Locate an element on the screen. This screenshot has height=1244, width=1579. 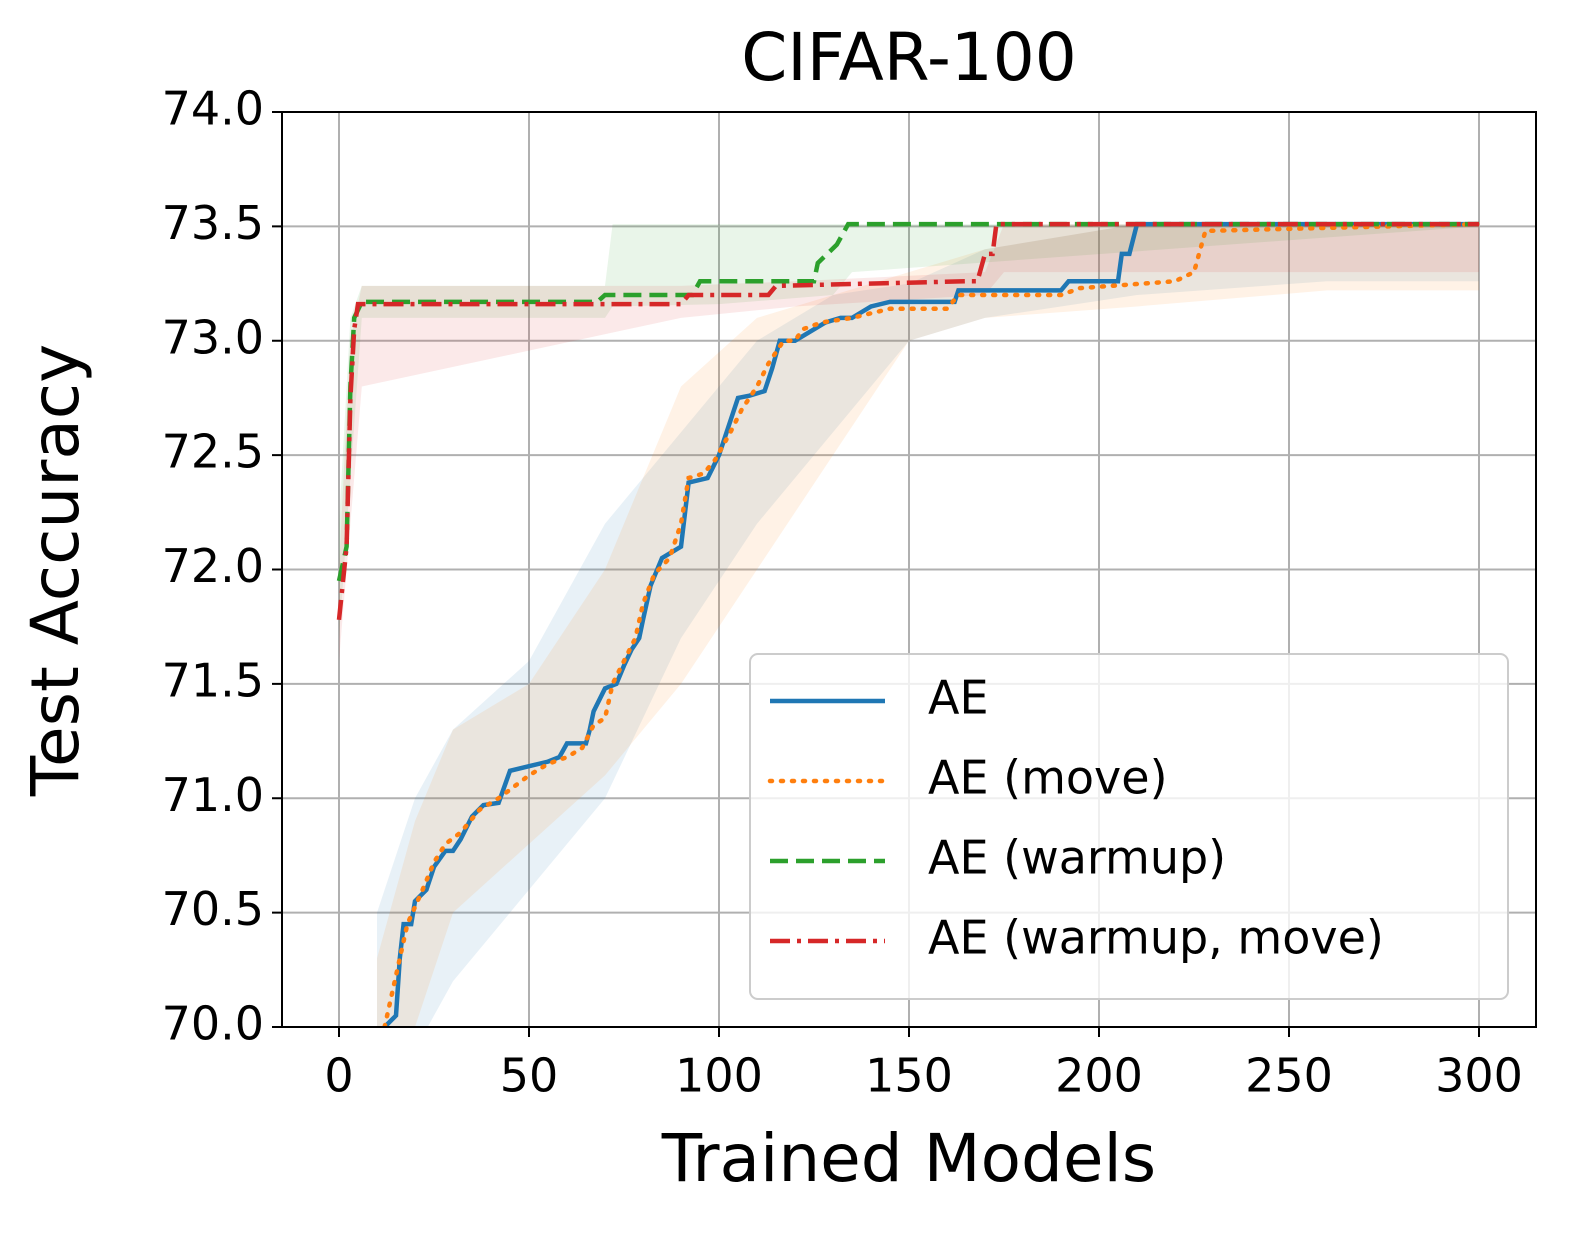
x-tick-label: 150 is located at coordinates (909, 1076).